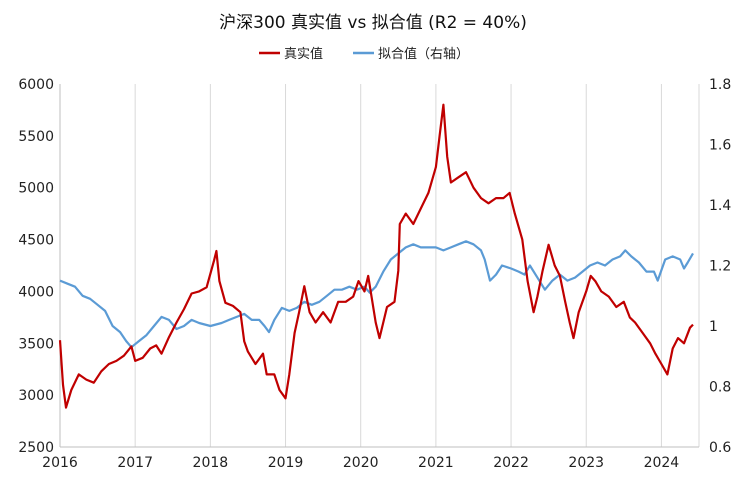 The height and width of the screenshot is (483, 747). Describe the element at coordinates (586, 463) in the screenshot. I see `x-tick-label: 2023` at that location.